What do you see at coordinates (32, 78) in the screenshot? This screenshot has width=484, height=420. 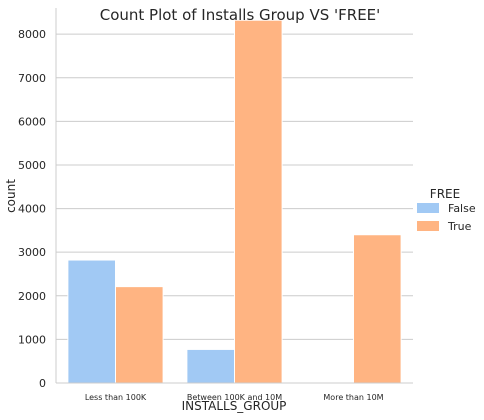 I see `y-tick-label: 7000` at bounding box center [32, 78].